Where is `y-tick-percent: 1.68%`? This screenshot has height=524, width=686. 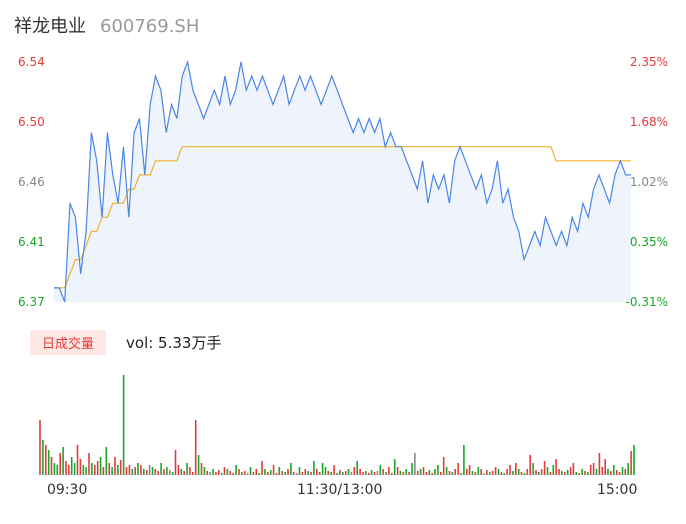
y-tick-percent: 1.68% is located at coordinates (649, 122).